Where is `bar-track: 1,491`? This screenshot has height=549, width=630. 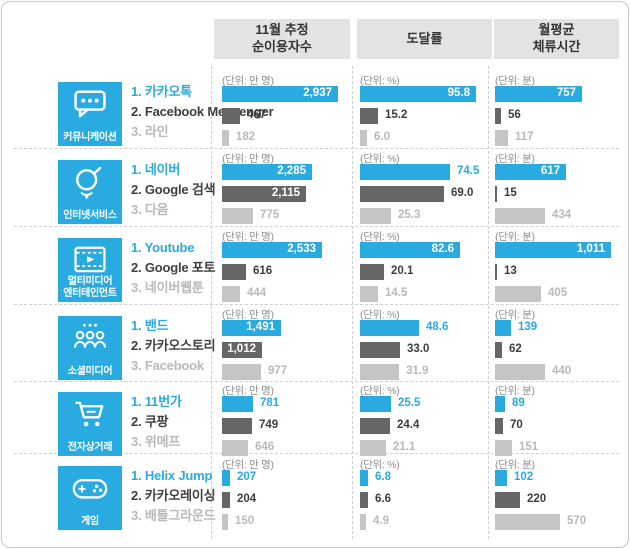 bar-track: 1,491 is located at coordinates (280, 328).